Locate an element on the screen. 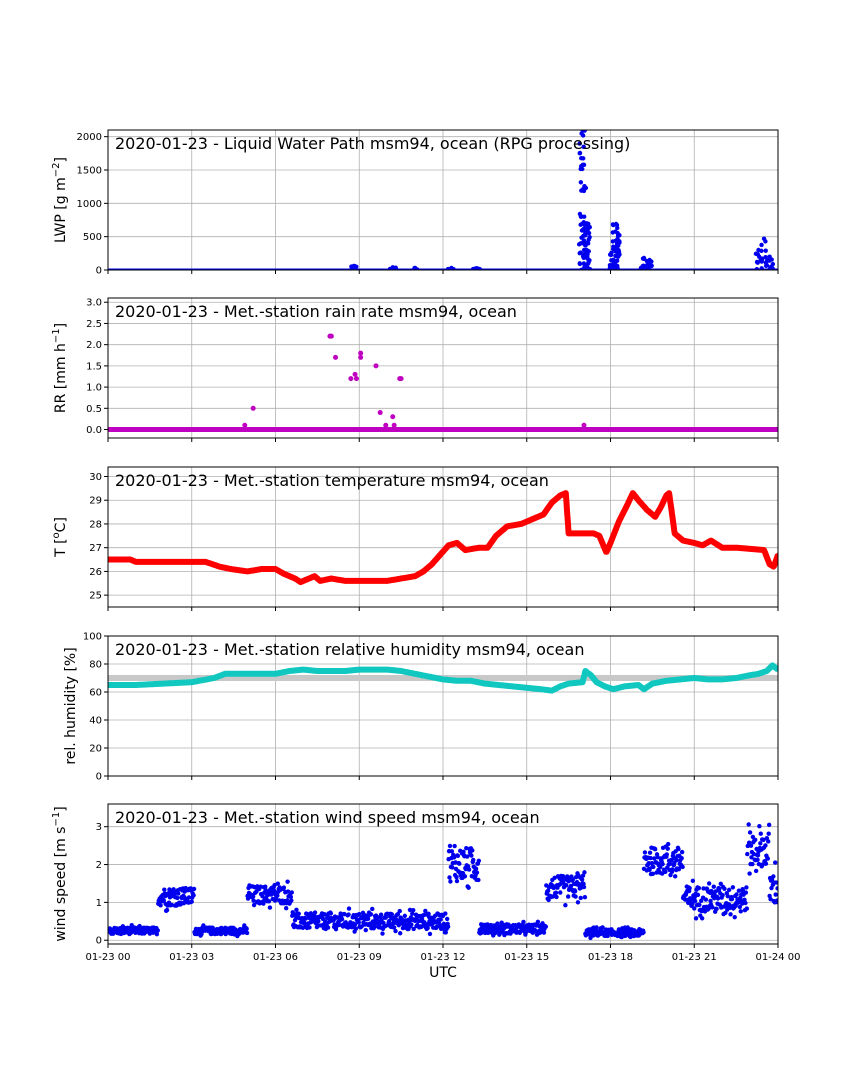 This screenshot has width=864, height=1080. y-axis-label-tail: ] is located at coordinates (61, 808).